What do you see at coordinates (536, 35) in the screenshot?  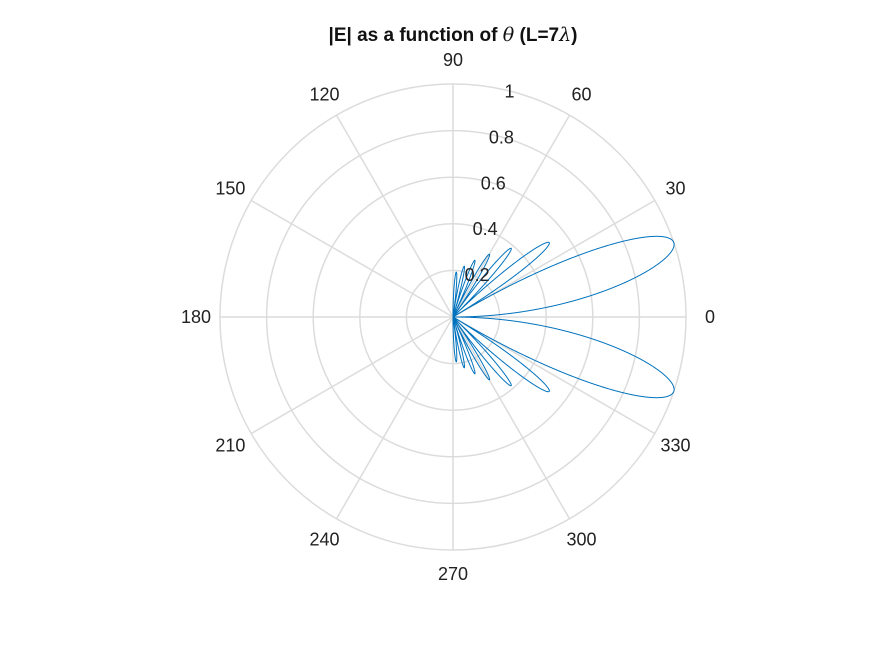 I see `title-suffix-open: (L=7` at bounding box center [536, 35].